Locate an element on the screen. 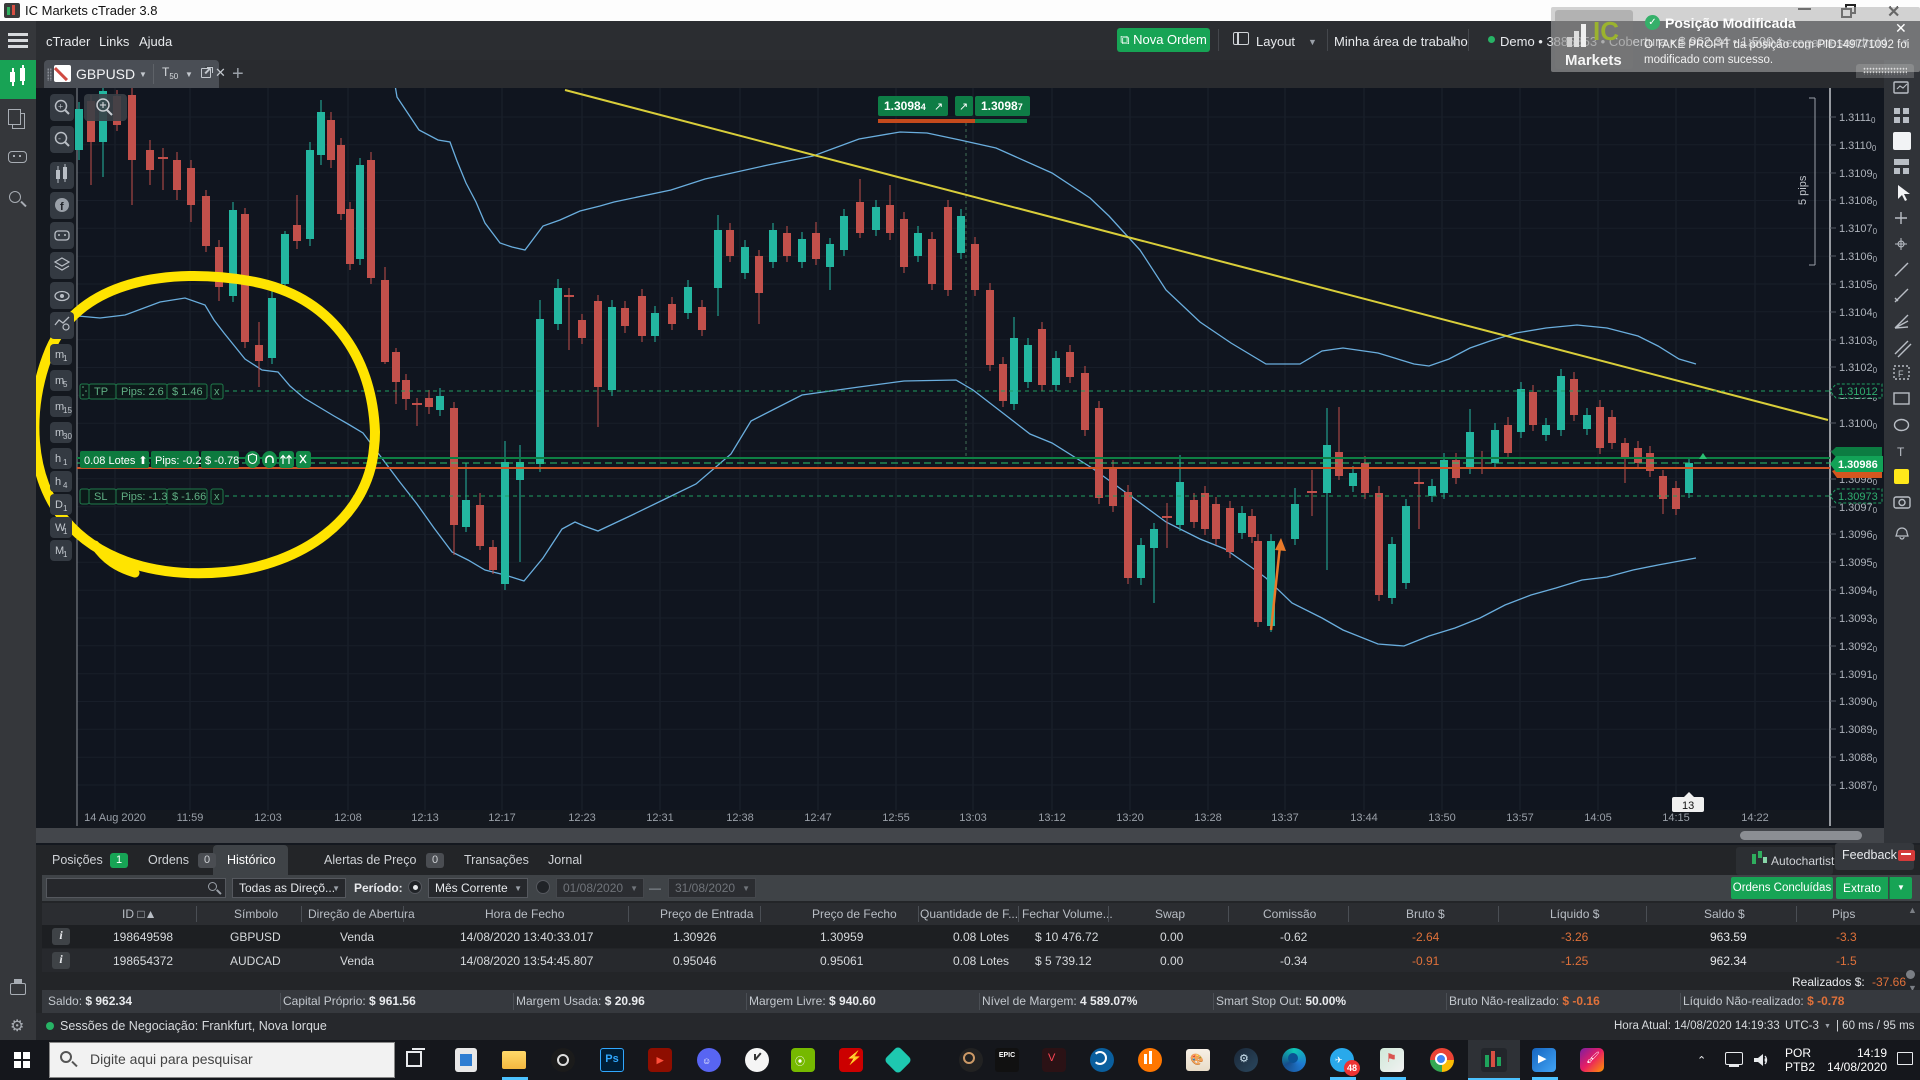 The width and height of the screenshot is (1920, 1080). svg-text: 1.30940 is located at coordinates (1858, 591).